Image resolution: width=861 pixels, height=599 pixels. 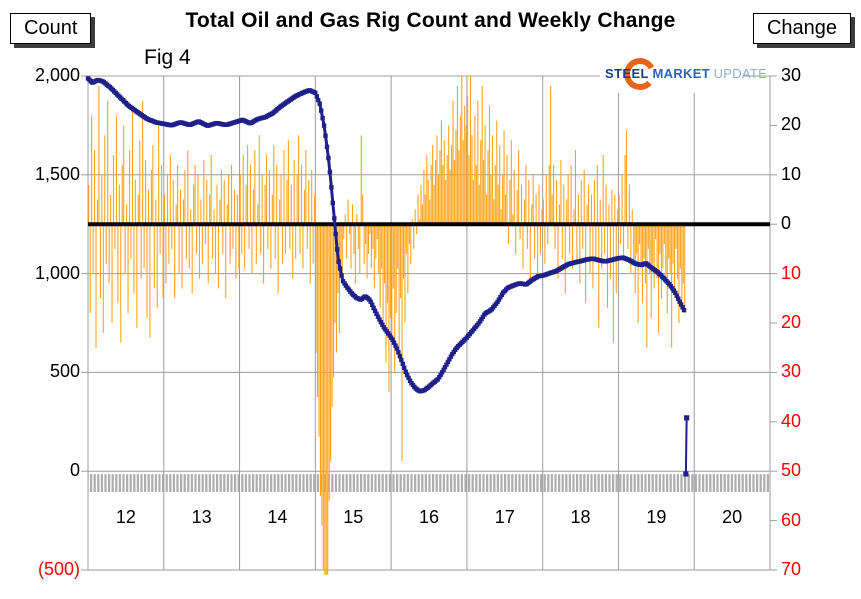 What do you see at coordinates (64, 371) in the screenshot?
I see `left-axis-tick-label: 500` at bounding box center [64, 371].